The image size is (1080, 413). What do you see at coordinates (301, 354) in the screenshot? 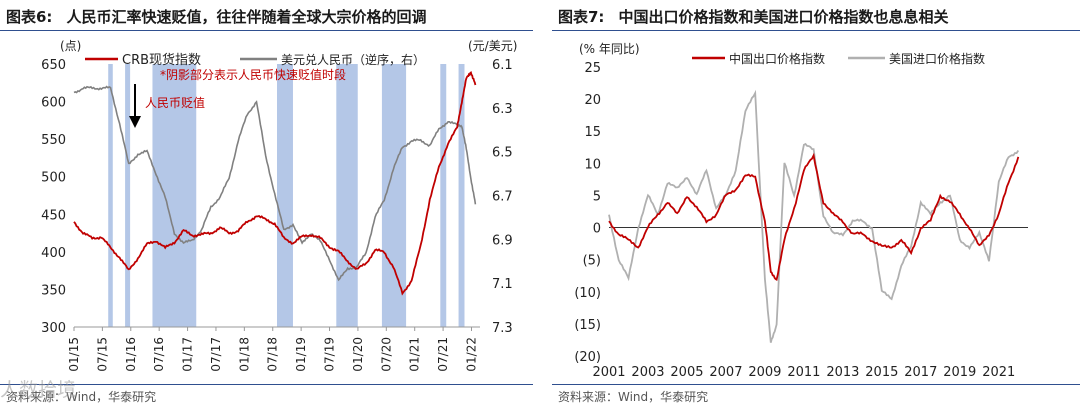
I see `x-tick-label: 01/19` at bounding box center [301, 354].